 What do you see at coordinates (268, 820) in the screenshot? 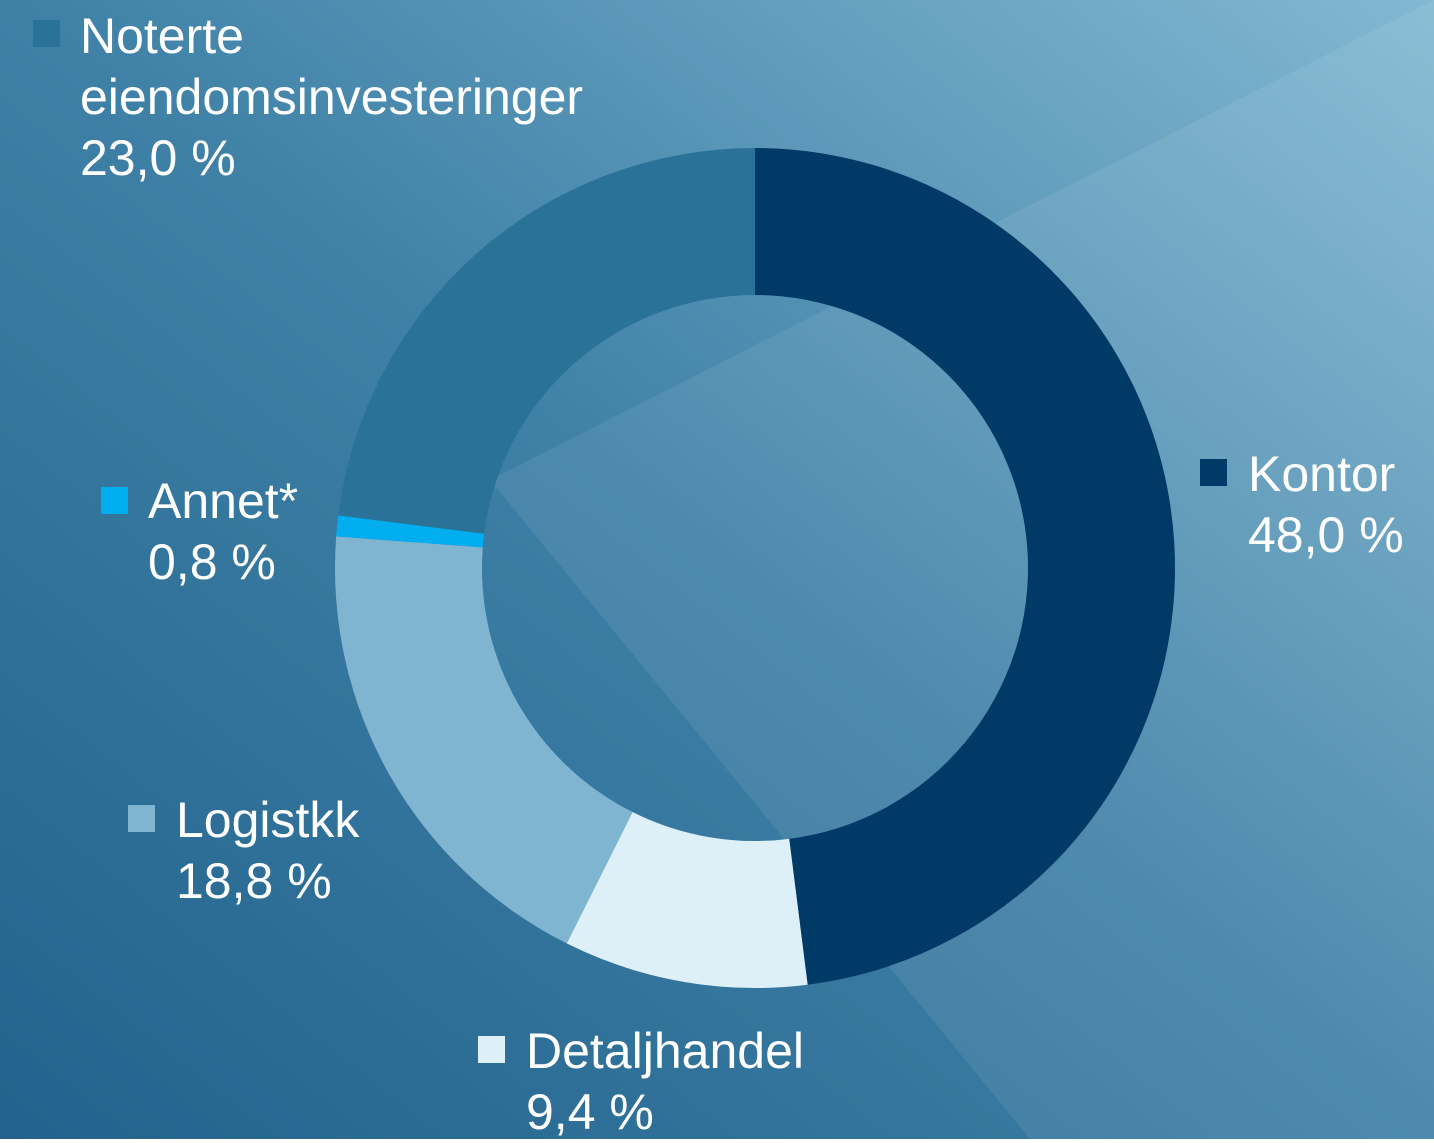
I see `category-name: Logistkk` at bounding box center [268, 820].